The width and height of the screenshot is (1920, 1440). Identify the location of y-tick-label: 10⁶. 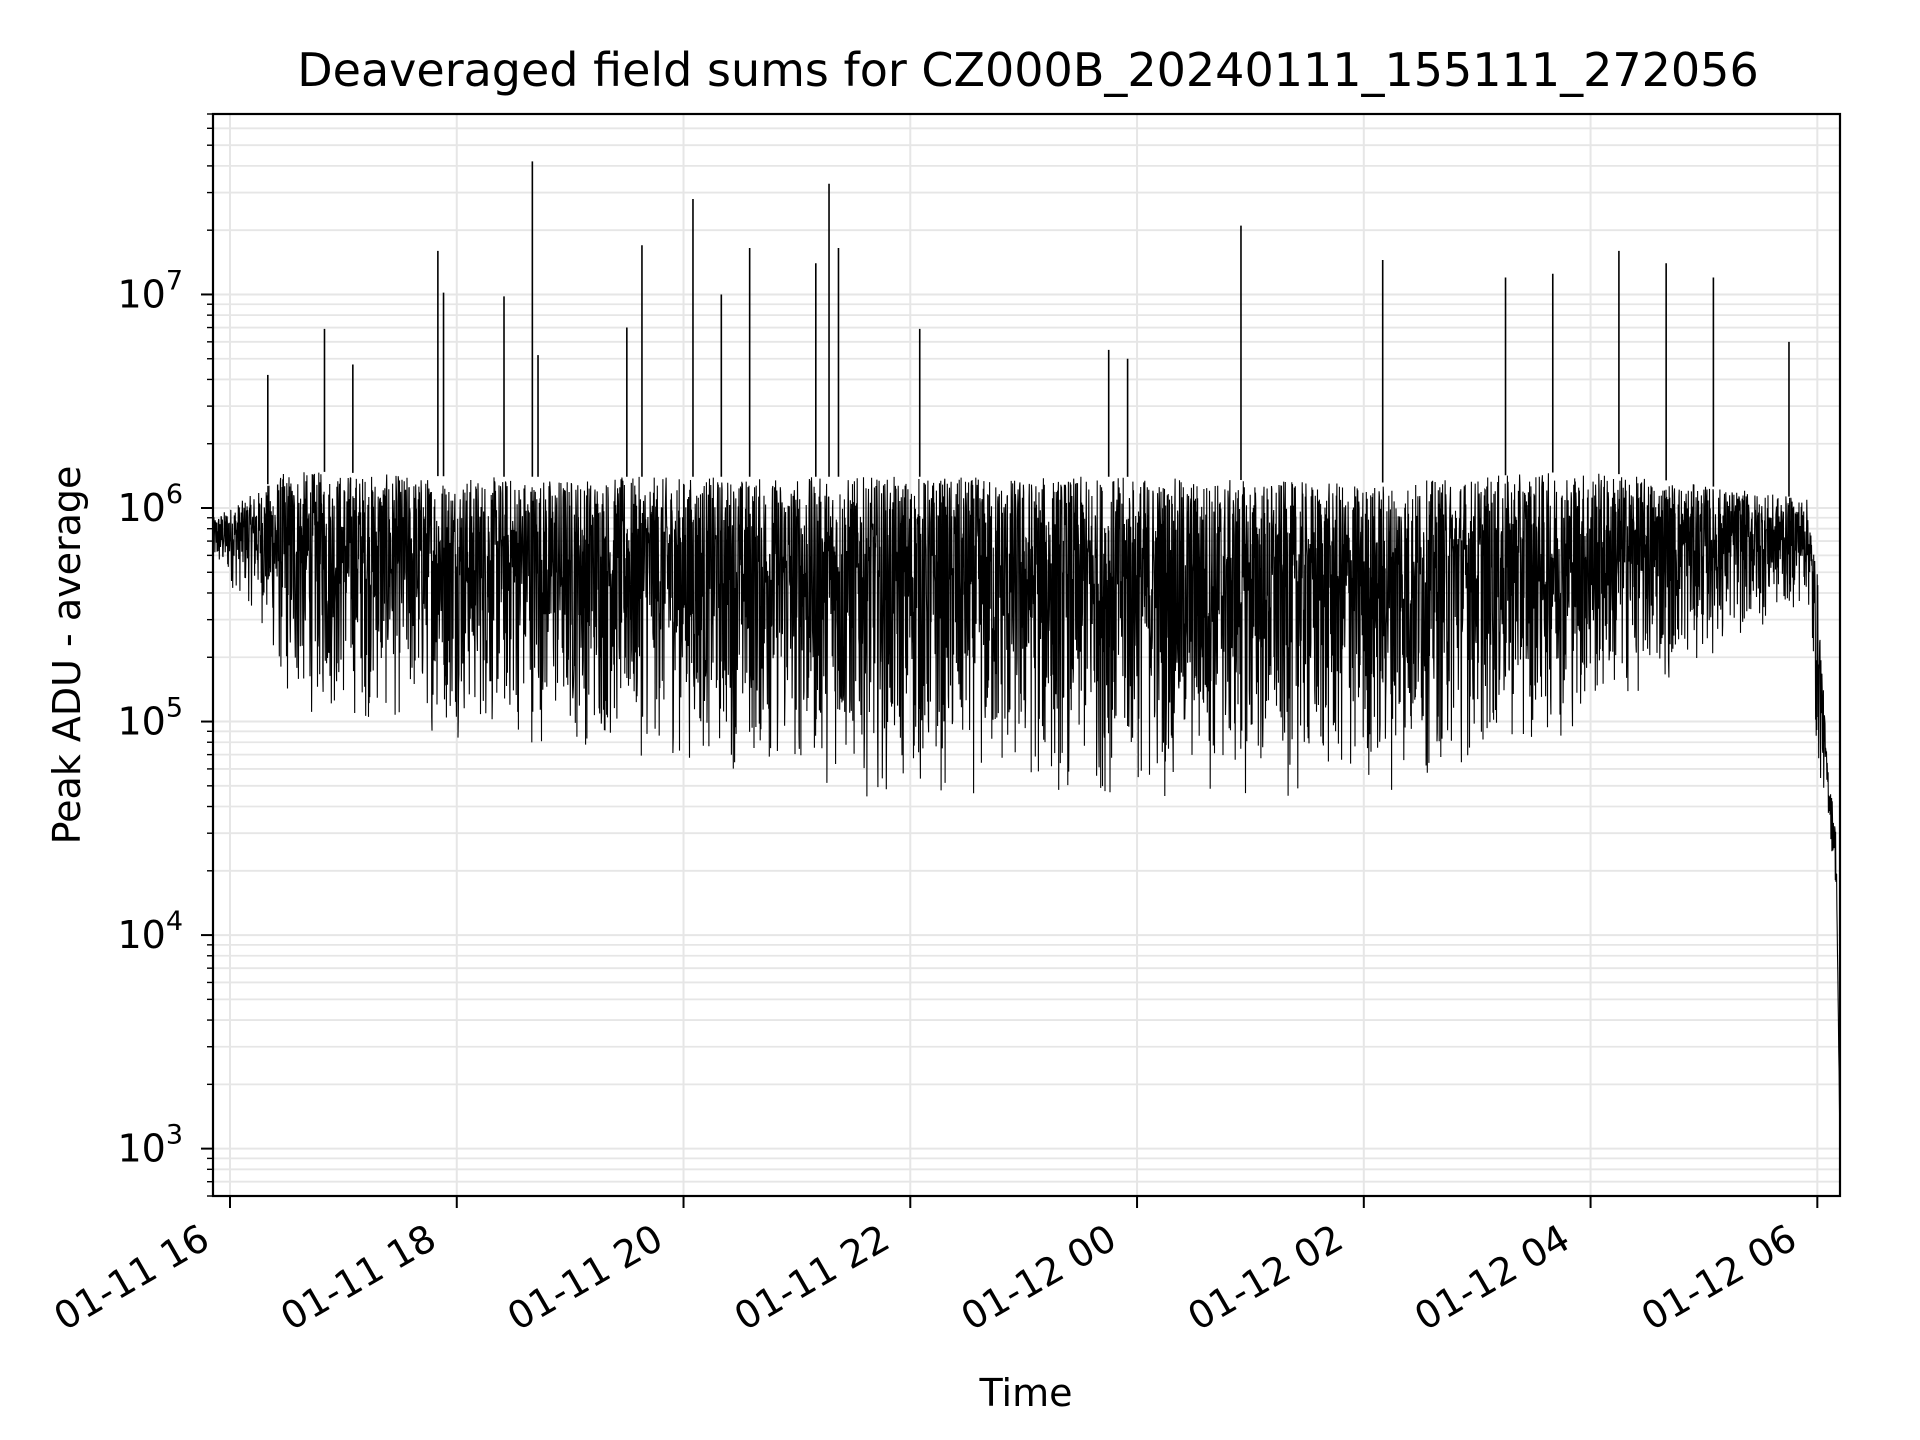
(150, 504).